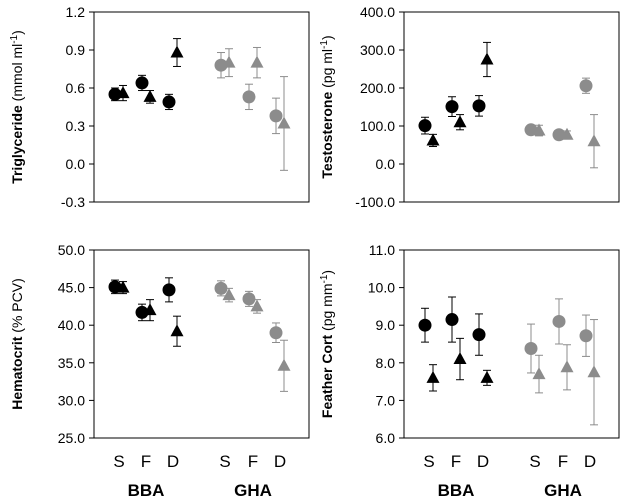 This screenshot has width=625, height=501. Describe the element at coordinates (381, 288) in the screenshot. I see `y-tick-label: 10.0` at that location.